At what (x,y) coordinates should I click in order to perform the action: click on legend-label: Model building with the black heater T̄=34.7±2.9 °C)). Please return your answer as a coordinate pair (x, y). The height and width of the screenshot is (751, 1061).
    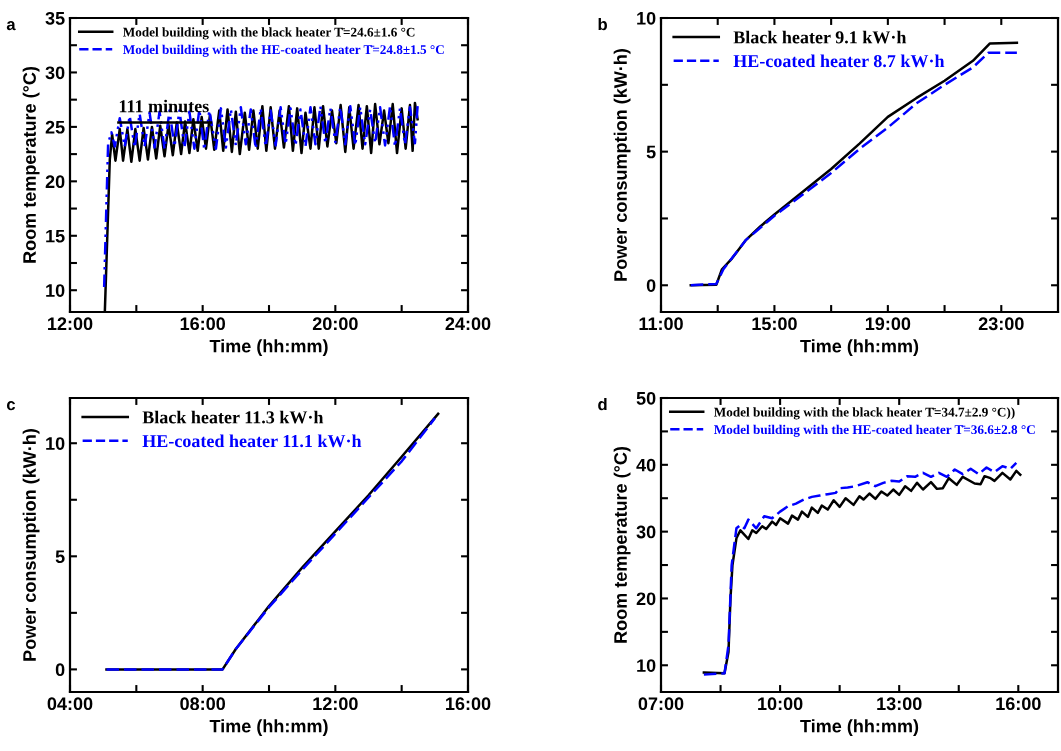
    Looking at the image, I should click on (864, 413).